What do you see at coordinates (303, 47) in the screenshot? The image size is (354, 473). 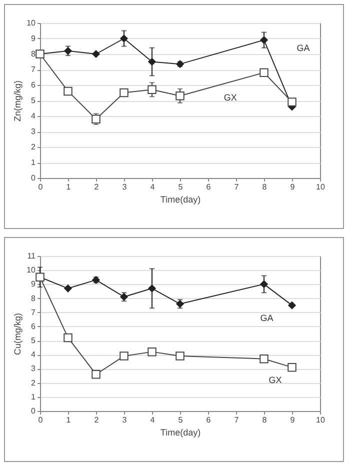 I see `text: GA` at bounding box center [303, 47].